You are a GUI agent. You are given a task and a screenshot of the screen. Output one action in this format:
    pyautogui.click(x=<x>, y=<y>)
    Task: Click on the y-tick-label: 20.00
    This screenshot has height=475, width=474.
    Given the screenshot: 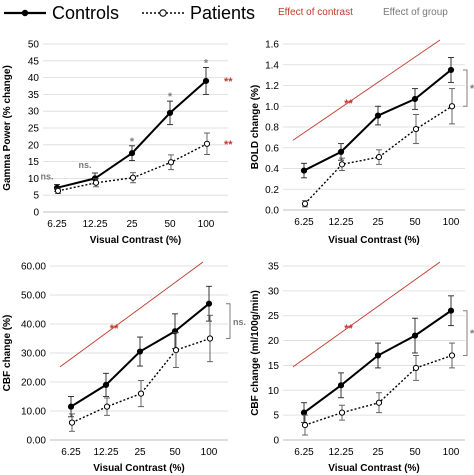 What is the action you would take?
    pyautogui.click(x=33, y=383)
    